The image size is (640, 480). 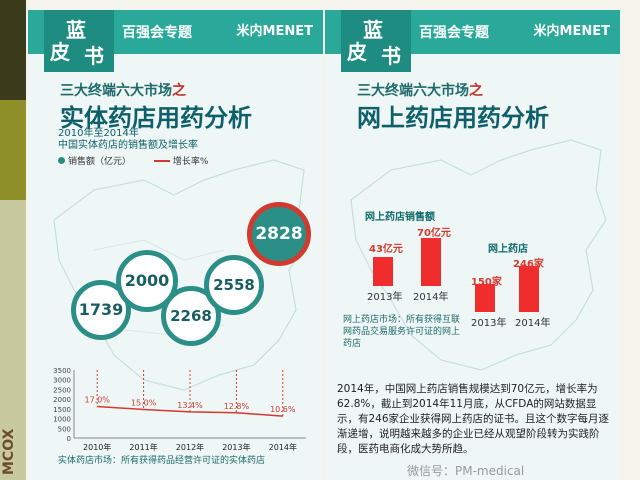 I want to click on chart-legend: 销售额（亿元） 增长率%, so click(x=133, y=160).